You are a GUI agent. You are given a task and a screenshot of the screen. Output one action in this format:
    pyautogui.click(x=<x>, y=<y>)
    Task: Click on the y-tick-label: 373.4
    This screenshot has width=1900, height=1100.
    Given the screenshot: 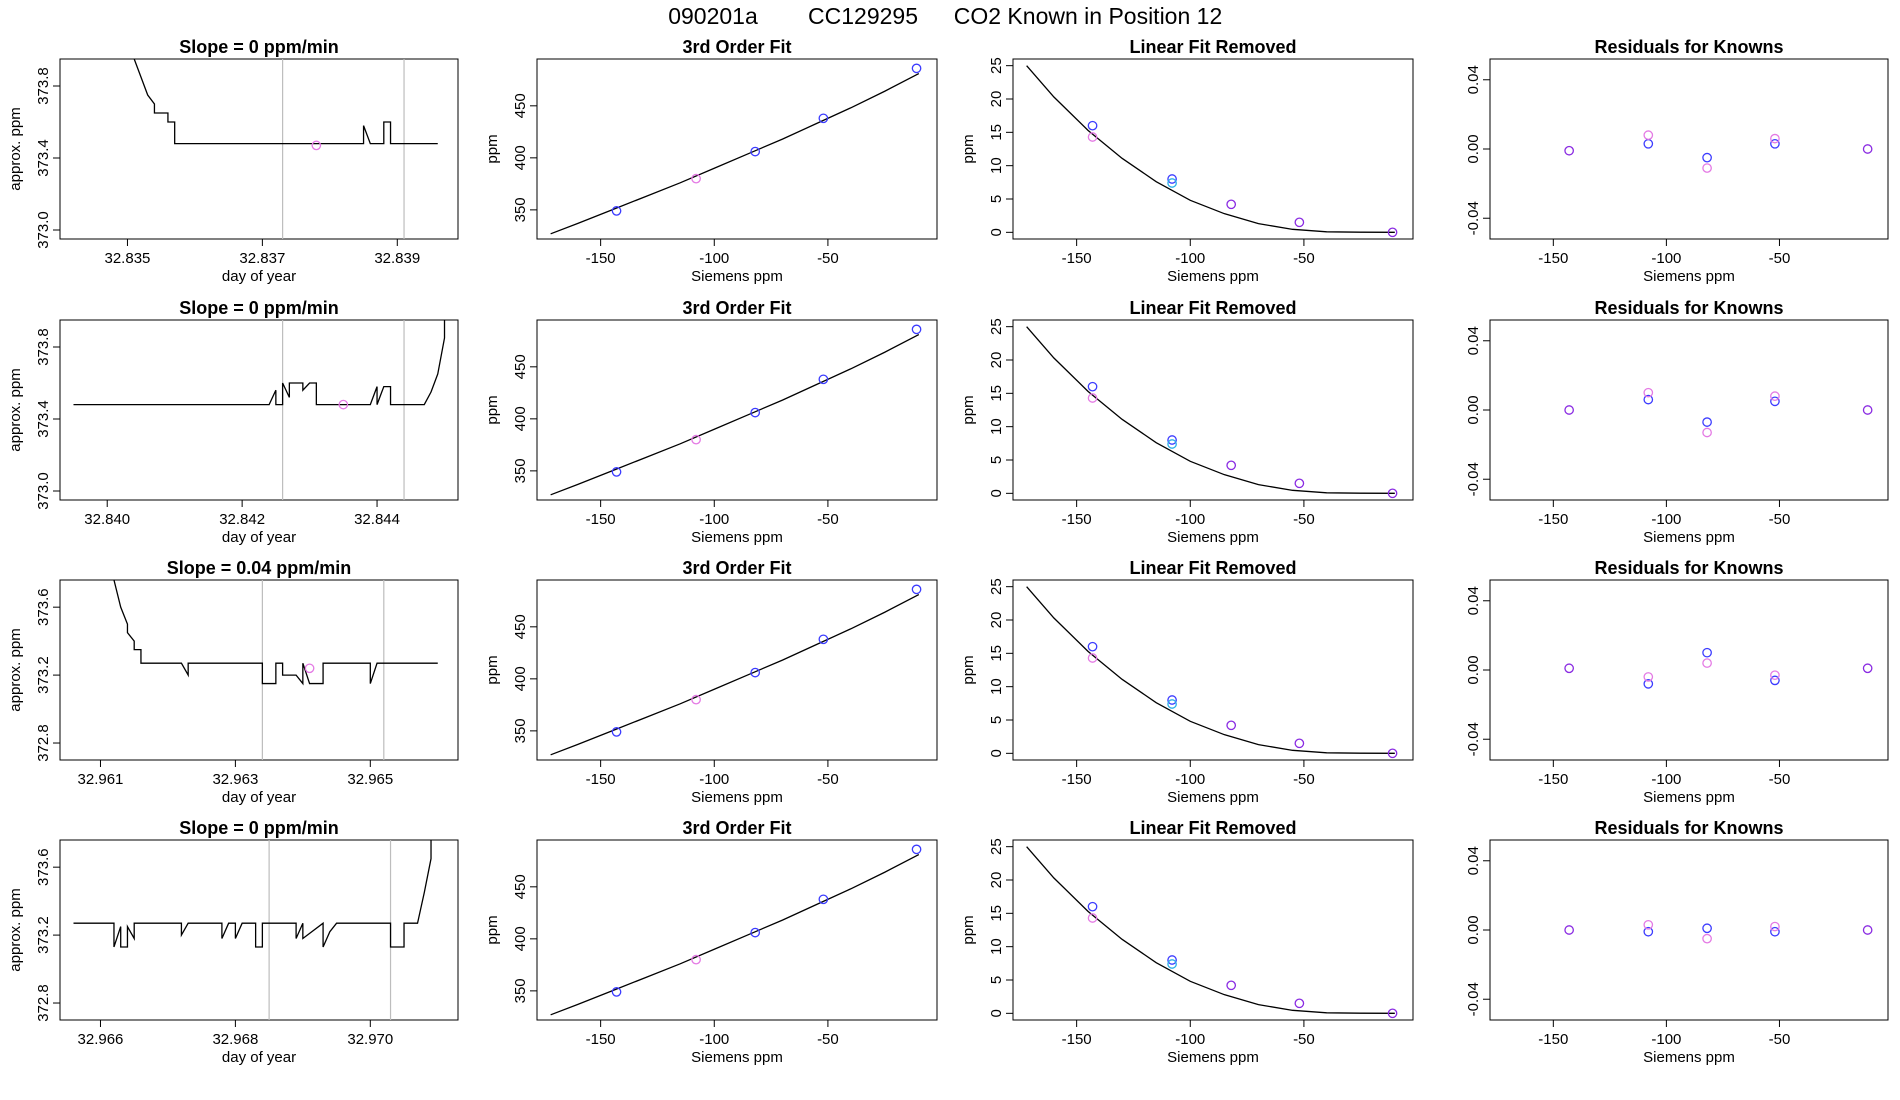 What is the action you would take?
    pyautogui.click(x=43, y=158)
    